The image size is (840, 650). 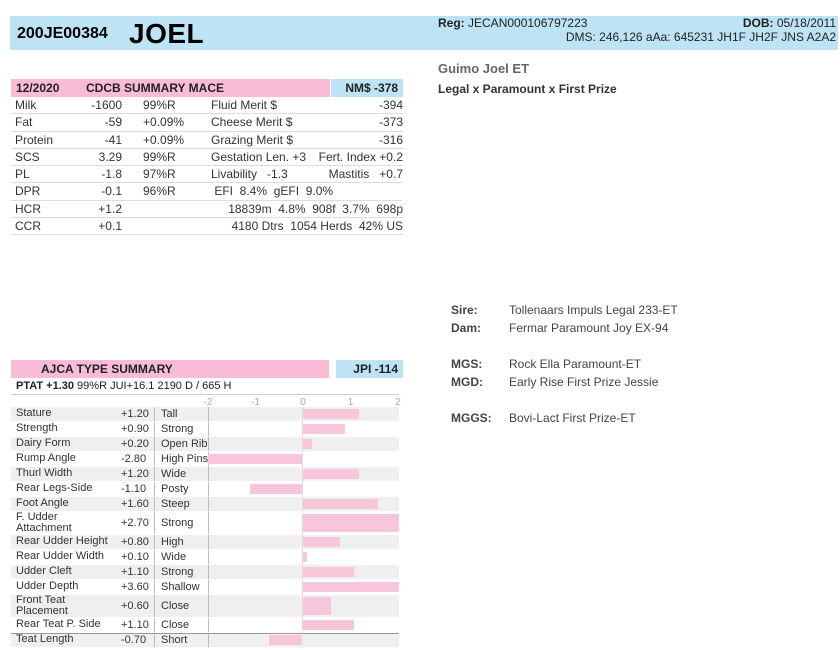 I want to click on reg-value: JECAN000106797223, so click(x=528, y=23).